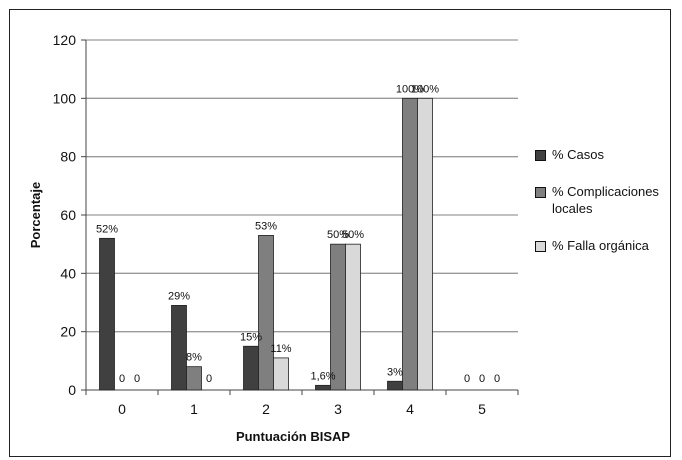 The width and height of the screenshot is (682, 460). What do you see at coordinates (251, 337) in the screenshot?
I see `data-label: 15%` at bounding box center [251, 337].